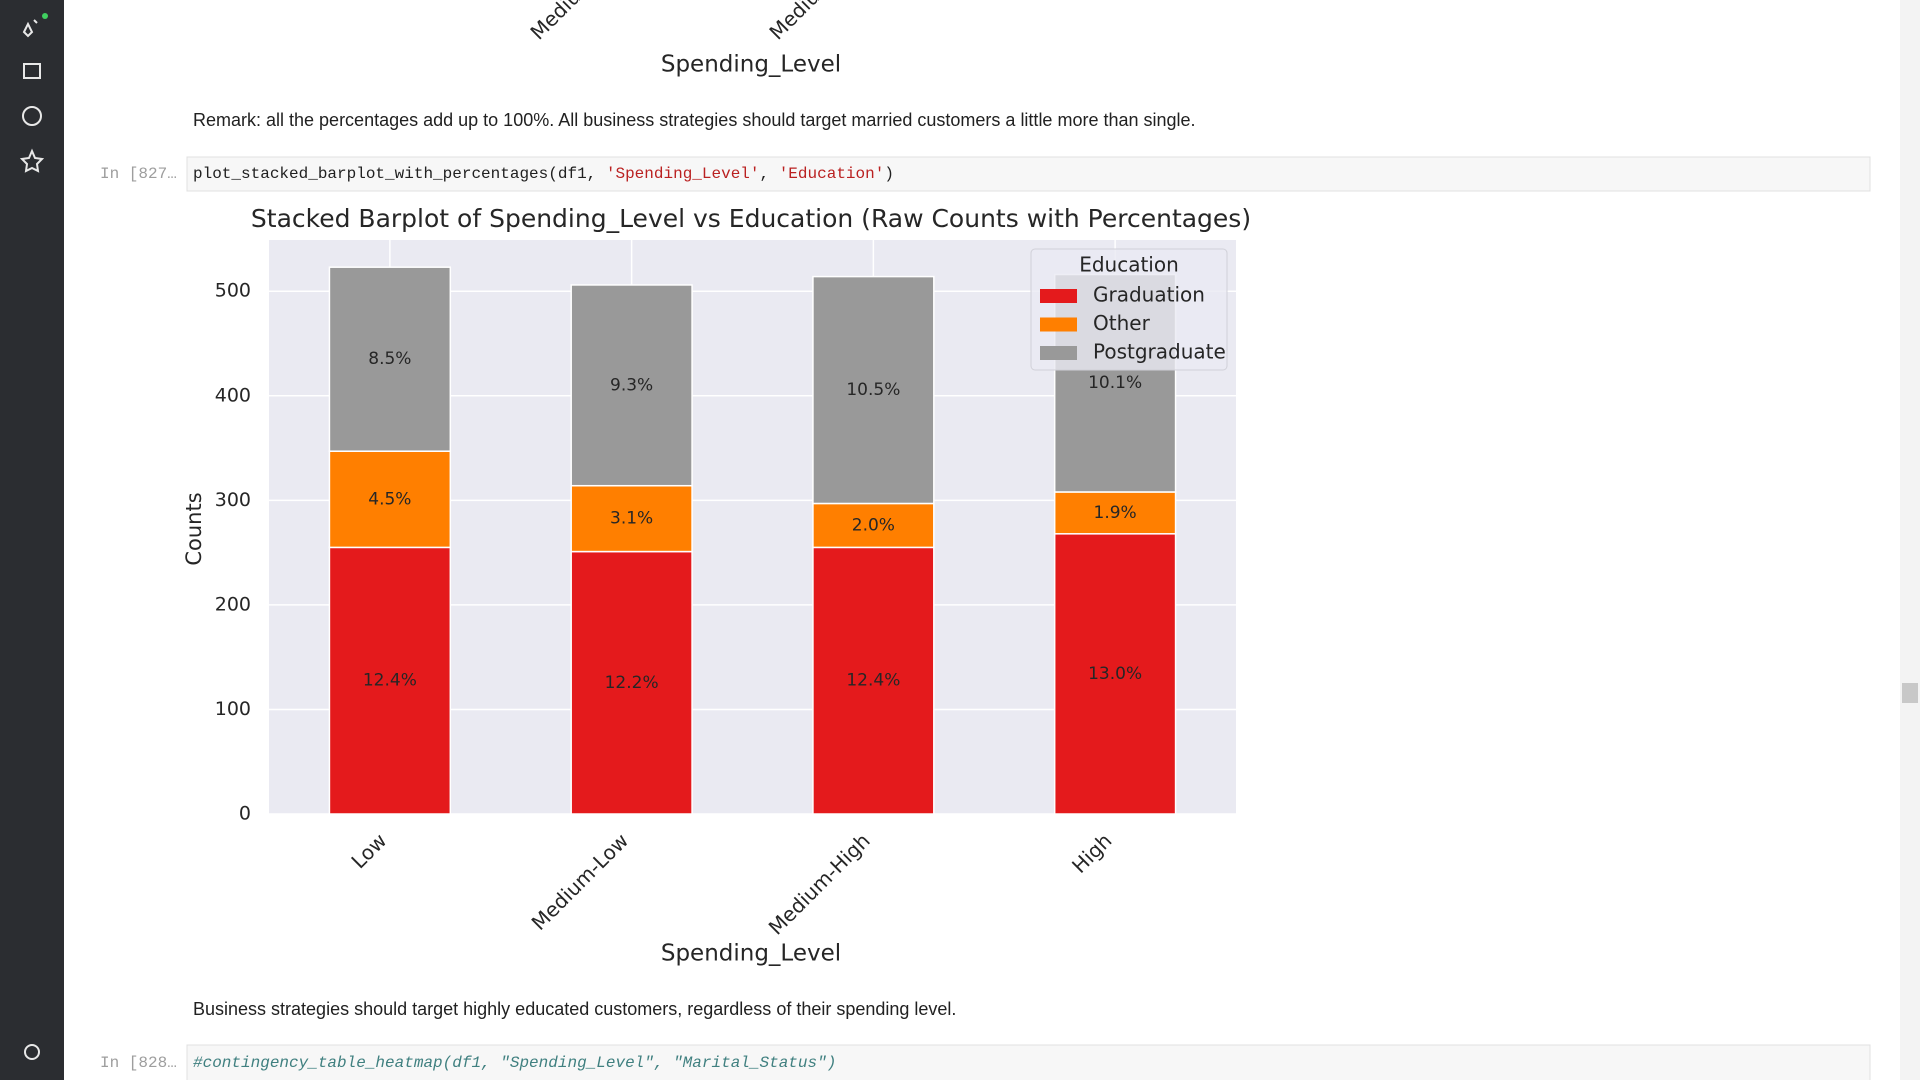  Describe the element at coordinates (1910, 693) in the screenshot. I see `scroll-thumb` at that location.